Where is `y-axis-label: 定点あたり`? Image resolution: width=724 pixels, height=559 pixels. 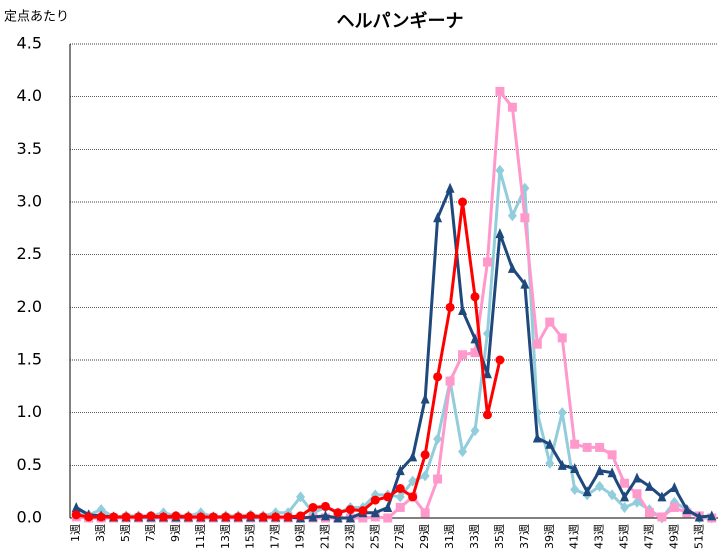
y-axis-label: 定点あたり is located at coordinates (36, 17).